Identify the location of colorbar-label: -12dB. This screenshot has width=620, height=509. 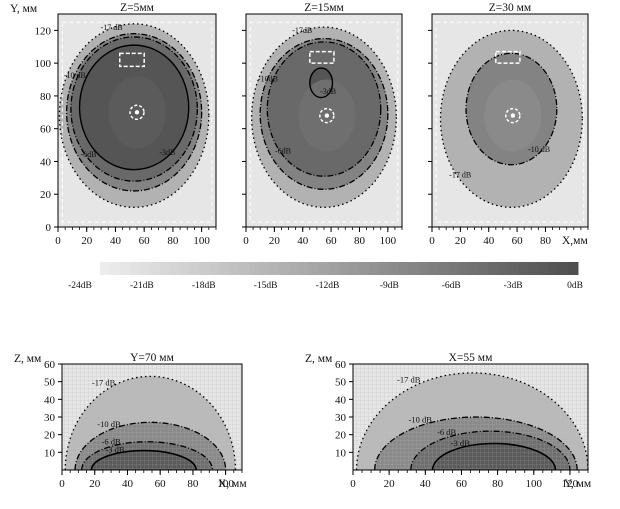
(328, 286).